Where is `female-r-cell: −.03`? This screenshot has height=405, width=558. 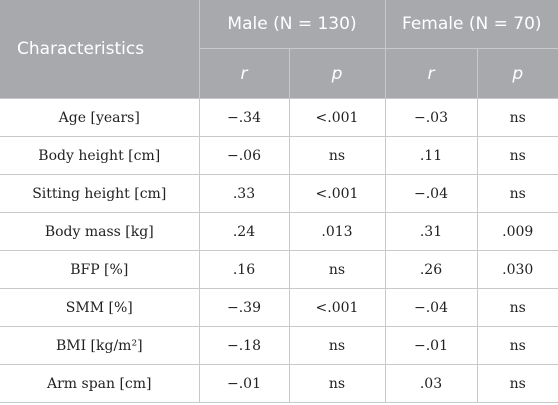
female-r-cell: −.03 is located at coordinates (430, 117).